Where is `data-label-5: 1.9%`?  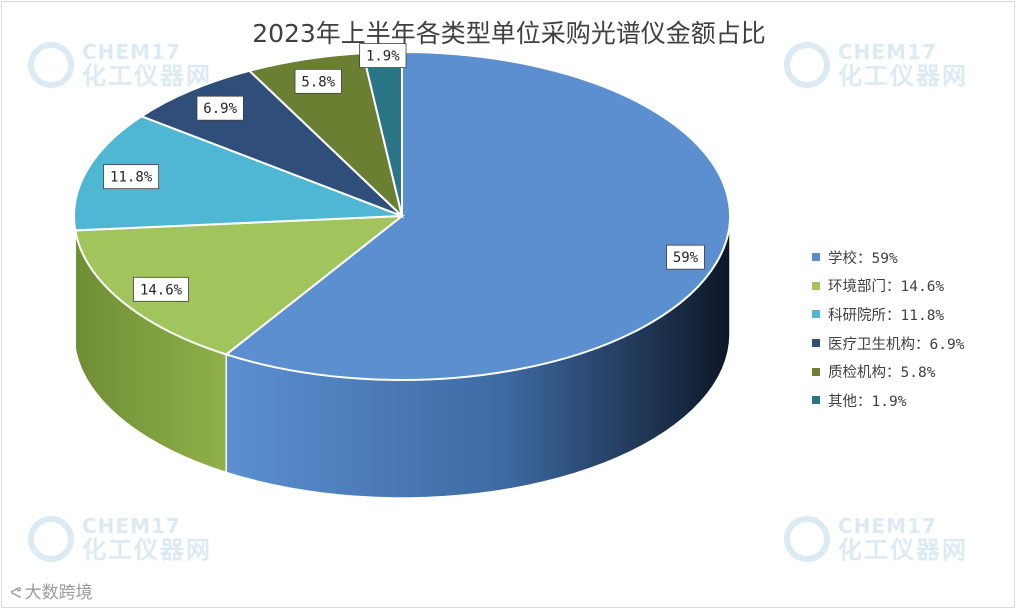
data-label-5: 1.9% is located at coordinates (383, 55).